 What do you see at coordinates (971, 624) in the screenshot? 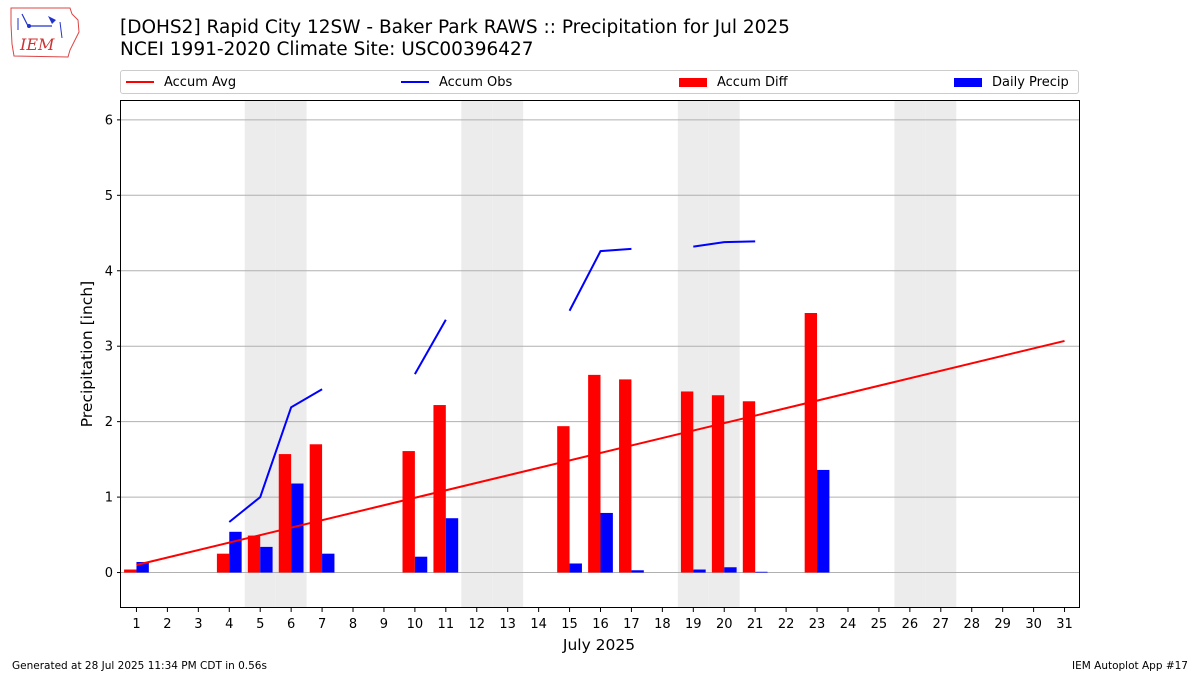
I see `x-tick-label: 28` at bounding box center [971, 624].